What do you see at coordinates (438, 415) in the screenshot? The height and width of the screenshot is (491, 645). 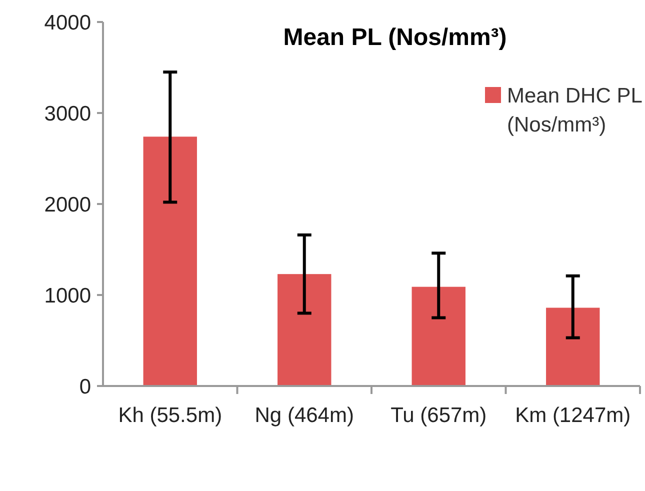 I see `x-tick-label: Tu (657m)` at bounding box center [438, 415].